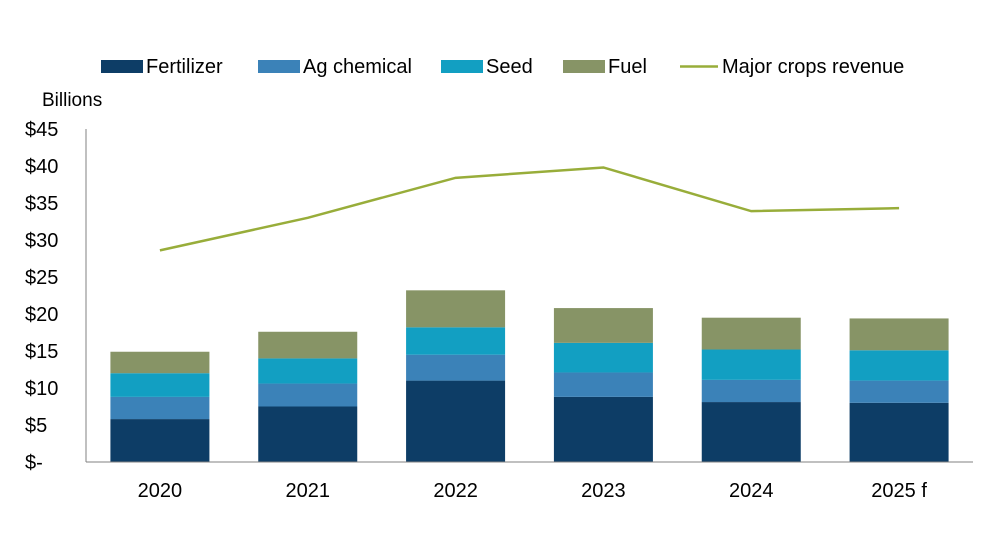 The width and height of the screenshot is (992, 558). I want to click on y-tick-label: $20, so click(41, 315).